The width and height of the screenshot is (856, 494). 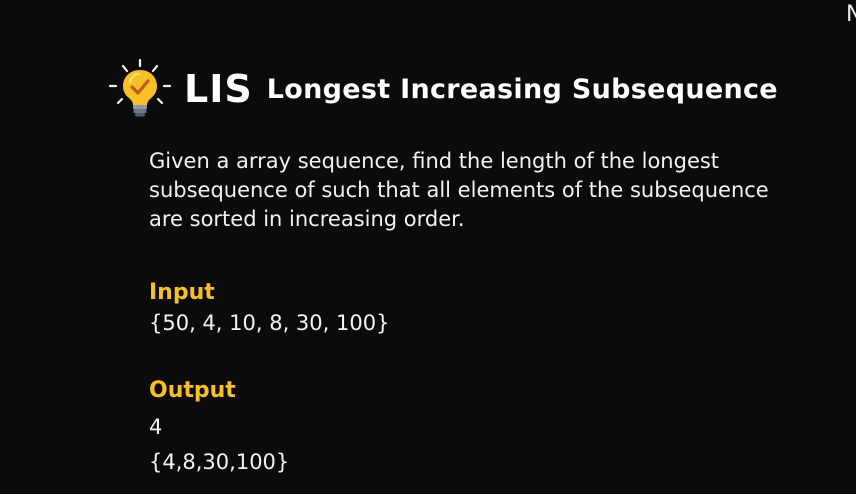 I want to click on output-sequence: {4,8,30,100}, so click(x=219, y=462).